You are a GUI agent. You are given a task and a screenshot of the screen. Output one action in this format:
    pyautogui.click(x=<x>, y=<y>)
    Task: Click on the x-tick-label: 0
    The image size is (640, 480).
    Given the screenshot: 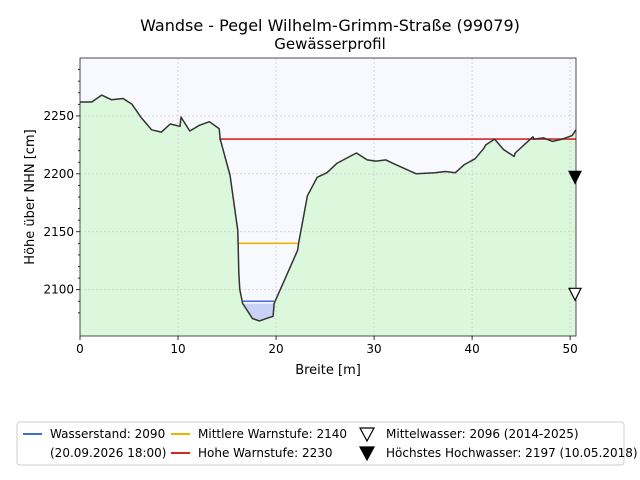 What is the action you would take?
    pyautogui.click(x=80, y=349)
    